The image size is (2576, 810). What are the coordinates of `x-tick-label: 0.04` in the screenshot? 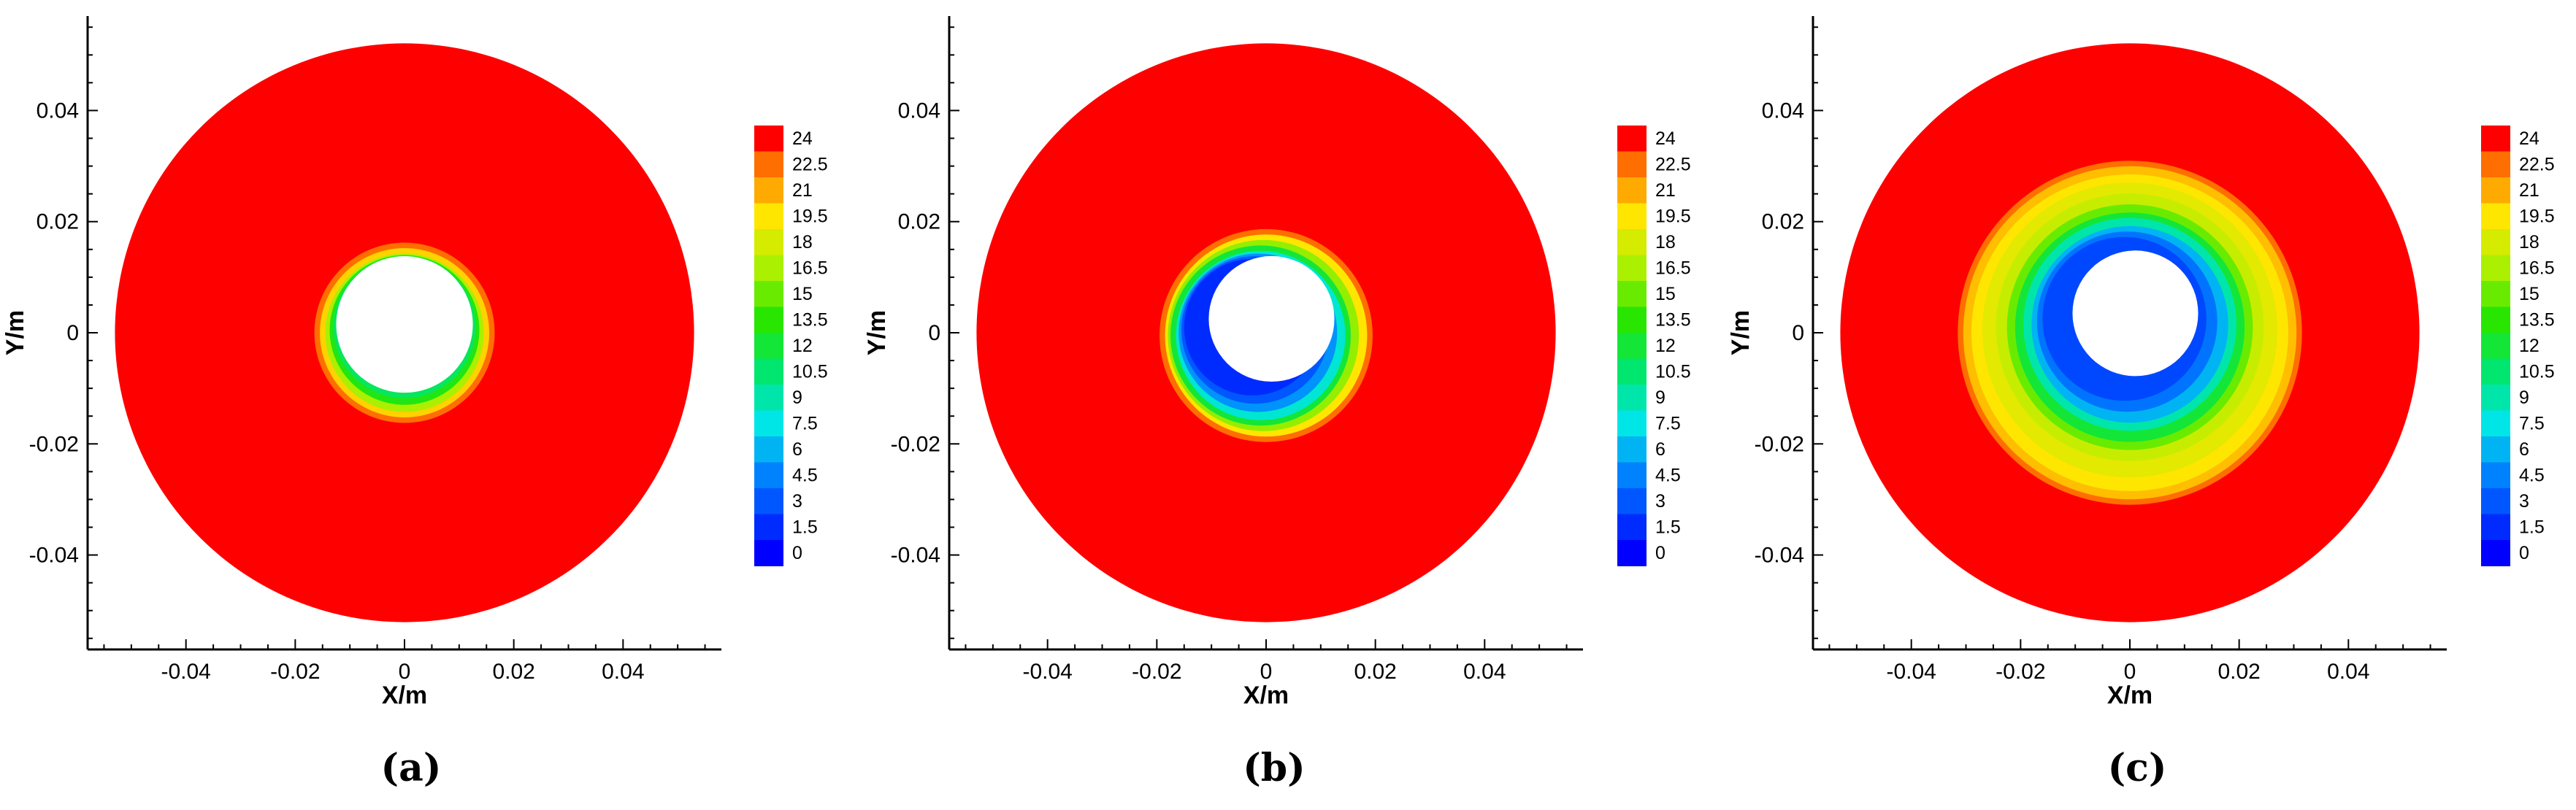 It's located at (623, 672).